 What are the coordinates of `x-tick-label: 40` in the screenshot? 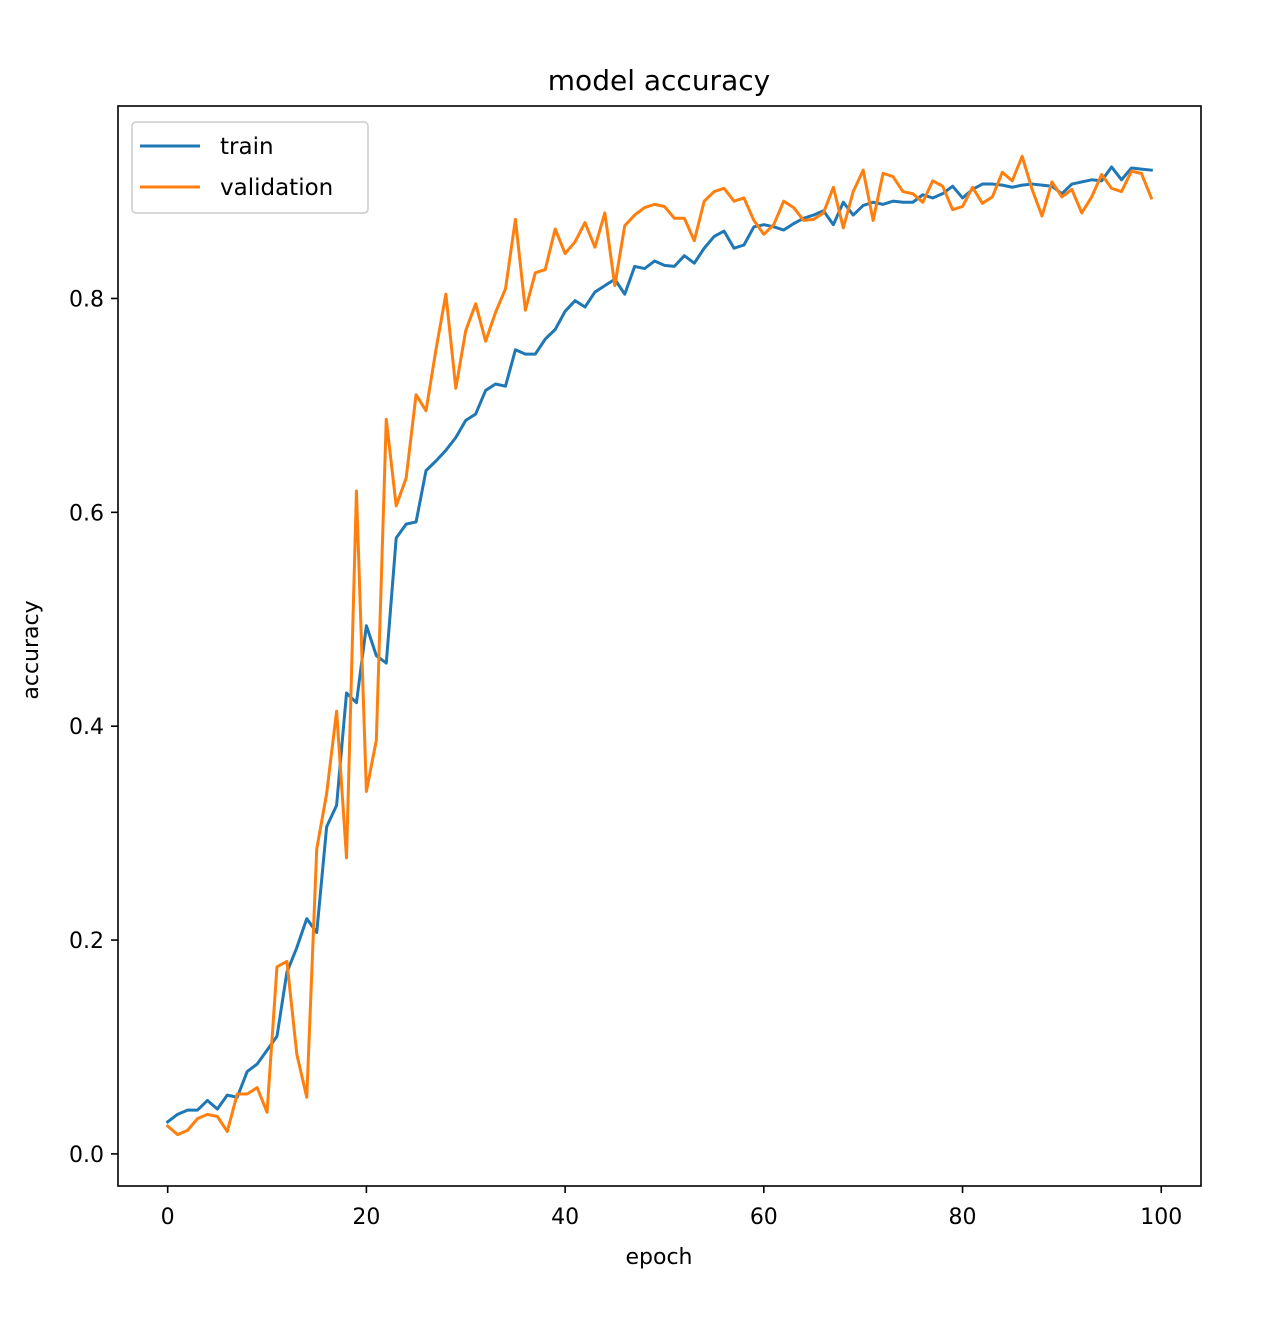 It's located at (565, 1217).